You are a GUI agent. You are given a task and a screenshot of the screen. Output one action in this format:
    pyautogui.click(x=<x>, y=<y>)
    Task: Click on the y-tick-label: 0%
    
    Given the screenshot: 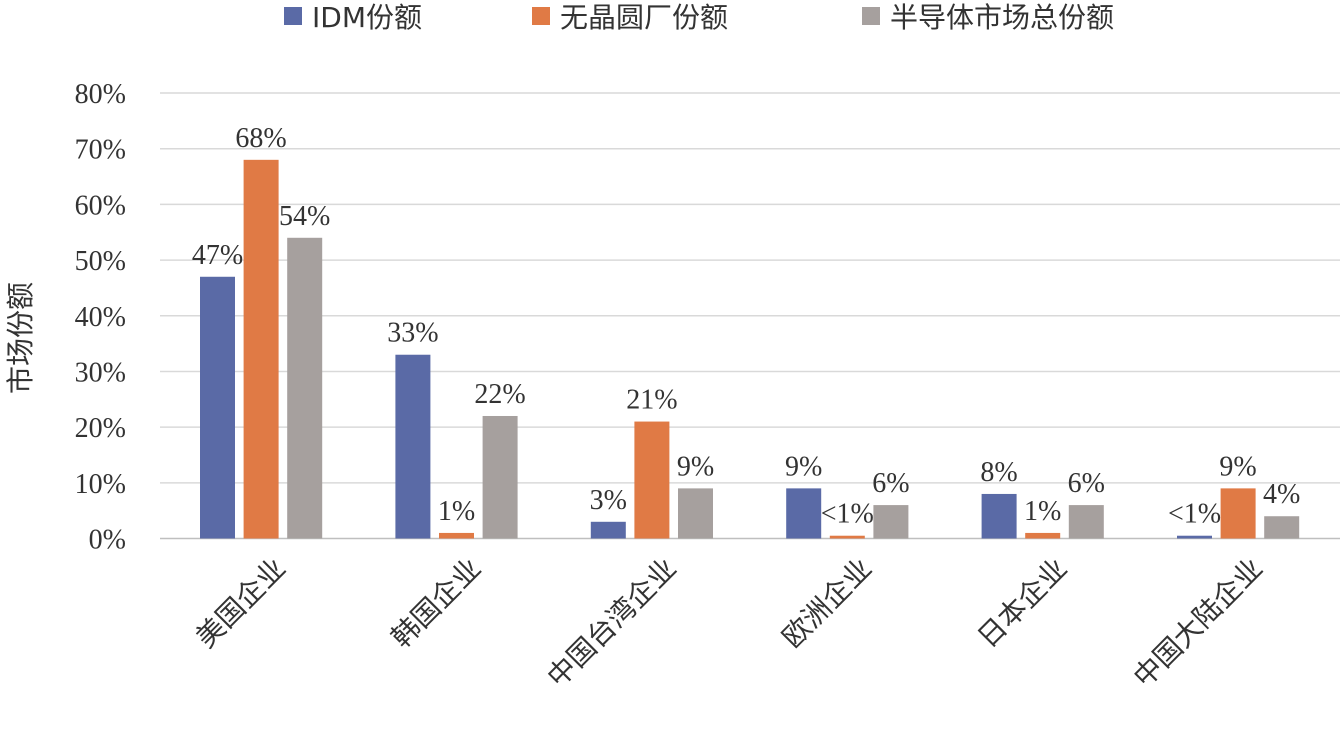 What is the action you would take?
    pyautogui.click(x=107, y=540)
    